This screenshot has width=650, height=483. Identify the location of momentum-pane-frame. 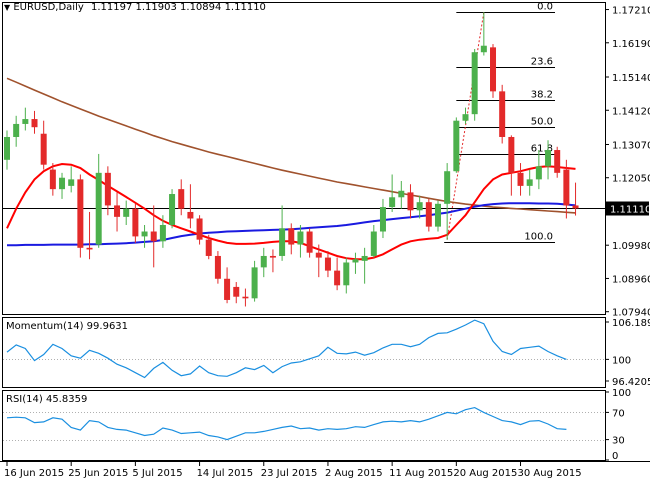
(304, 352).